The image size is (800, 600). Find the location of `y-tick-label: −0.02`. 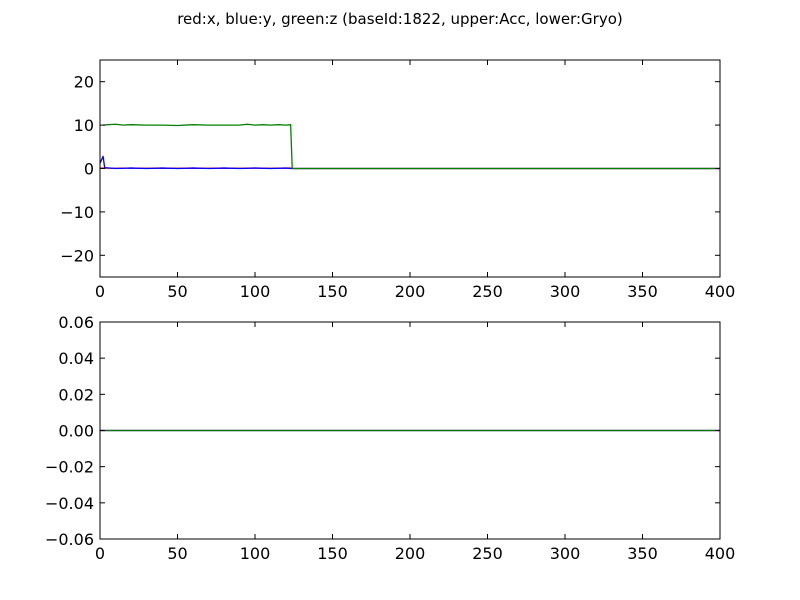

y-tick-label: −0.02 is located at coordinates (69, 467).